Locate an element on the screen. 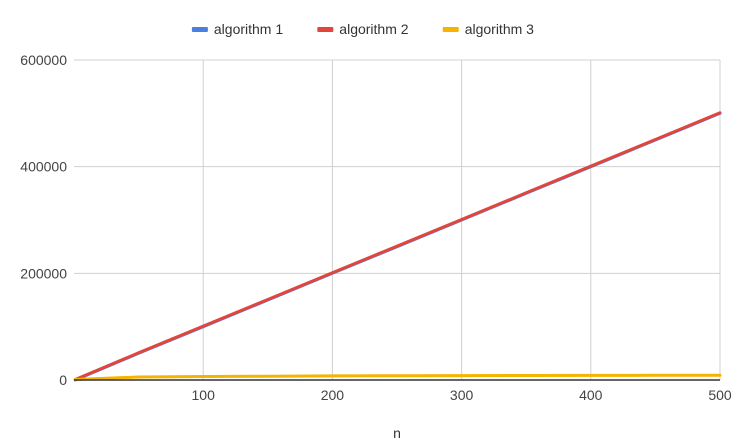  legend: algorithm 1 algorithm 2 algorithm 3 is located at coordinates (362, 29).